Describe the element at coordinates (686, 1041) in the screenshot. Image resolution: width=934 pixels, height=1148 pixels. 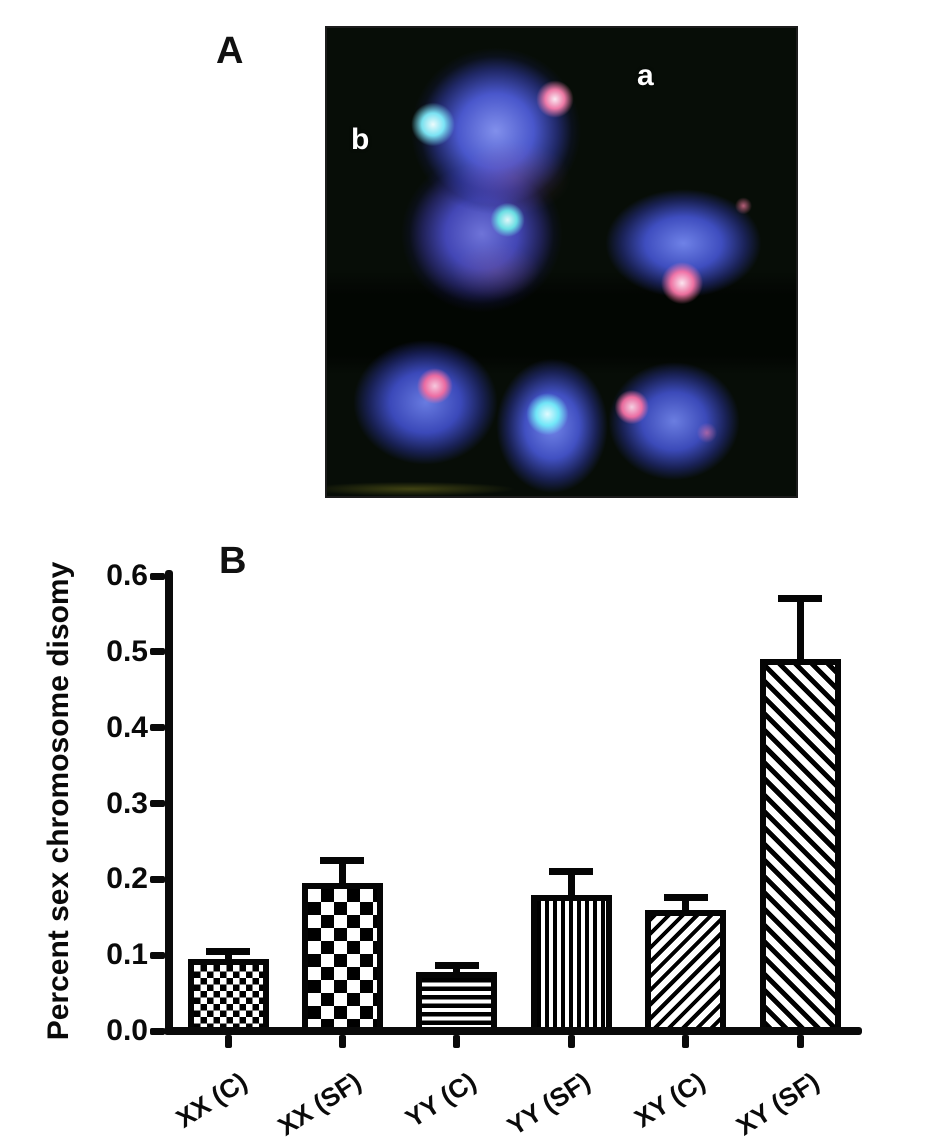
I see `x-axis-tick-xy-c` at that location.